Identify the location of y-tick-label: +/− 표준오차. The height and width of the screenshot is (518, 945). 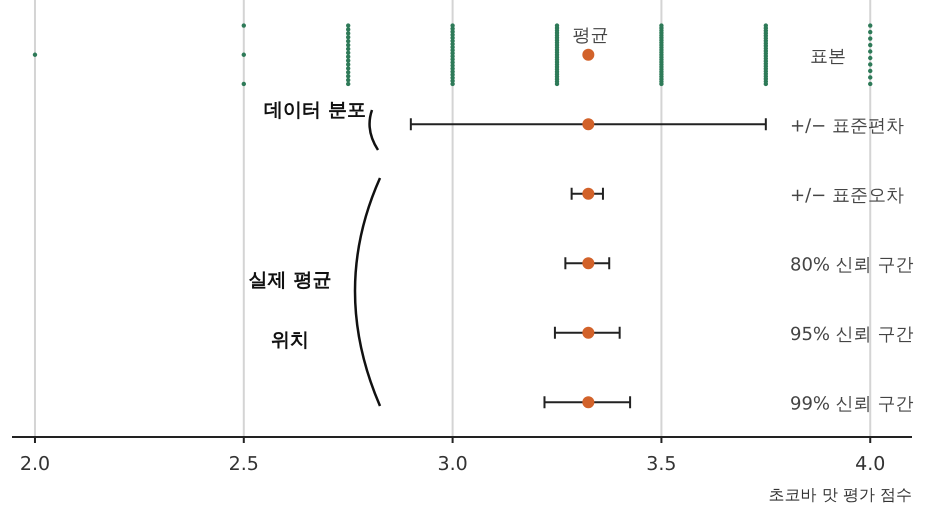
(847, 195).